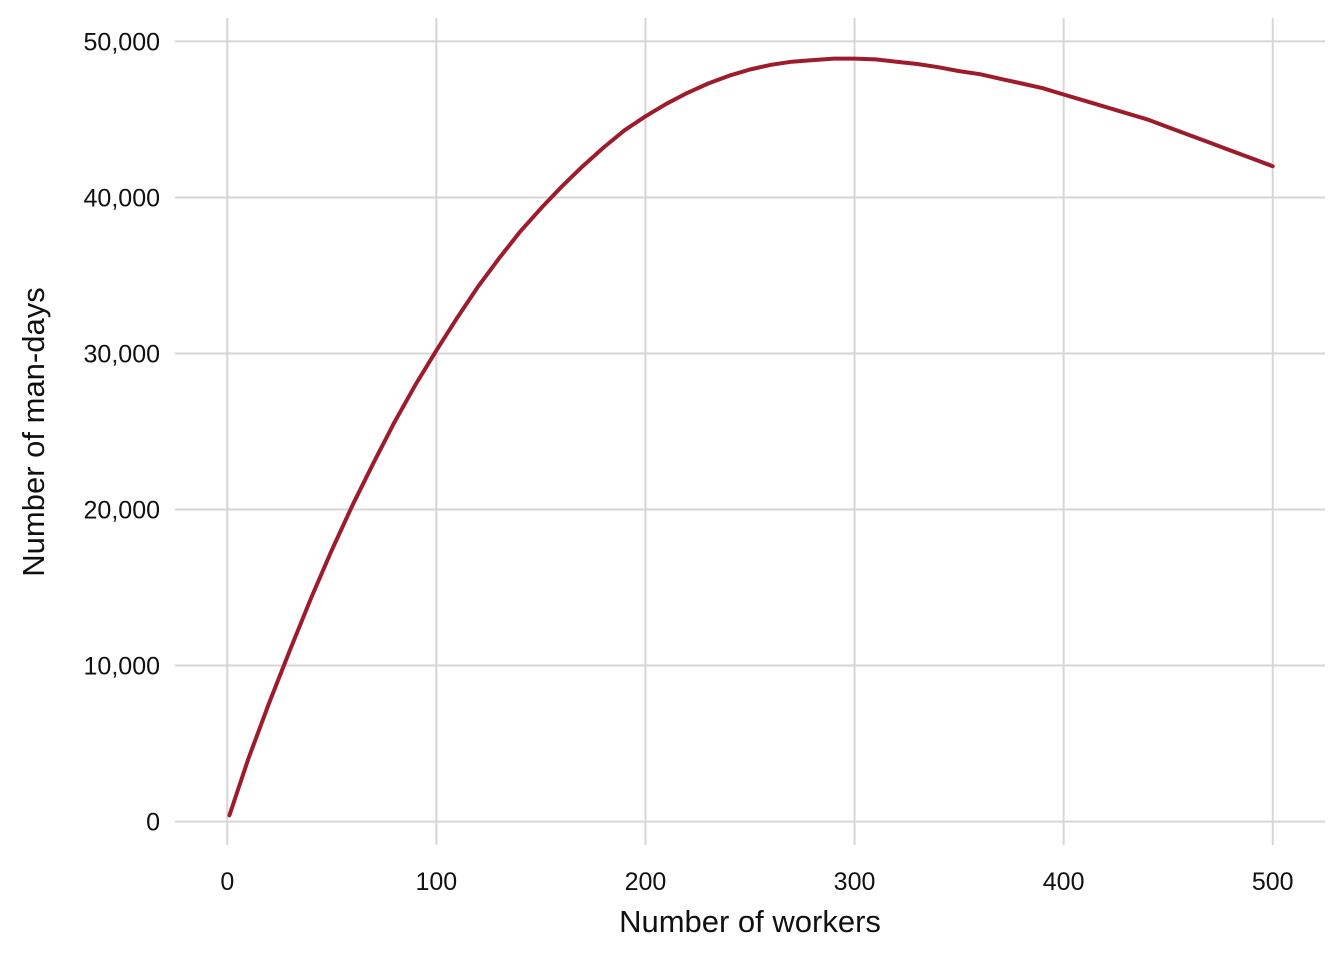 The width and height of the screenshot is (1344, 960). Describe the element at coordinates (1064, 882) in the screenshot. I see `x-tick-label: 400` at that location.